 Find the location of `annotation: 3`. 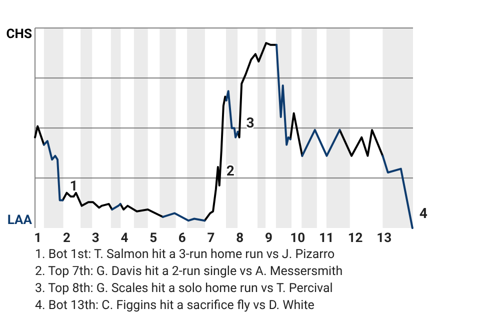

annotation: 3 is located at coordinates (250, 123).